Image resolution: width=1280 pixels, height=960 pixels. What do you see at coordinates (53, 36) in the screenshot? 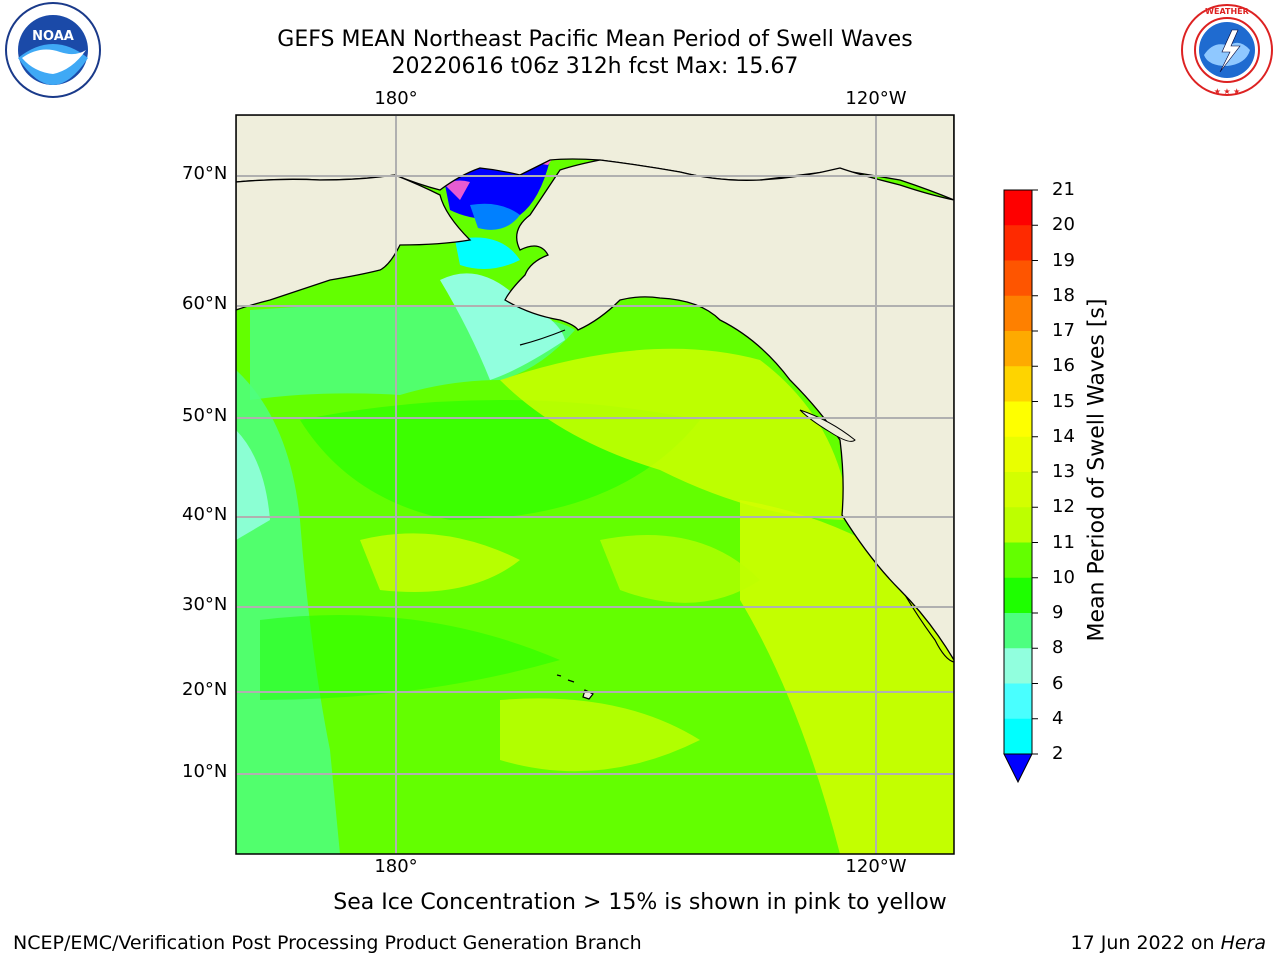
I see `svg-text: NOAA` at bounding box center [53, 36].